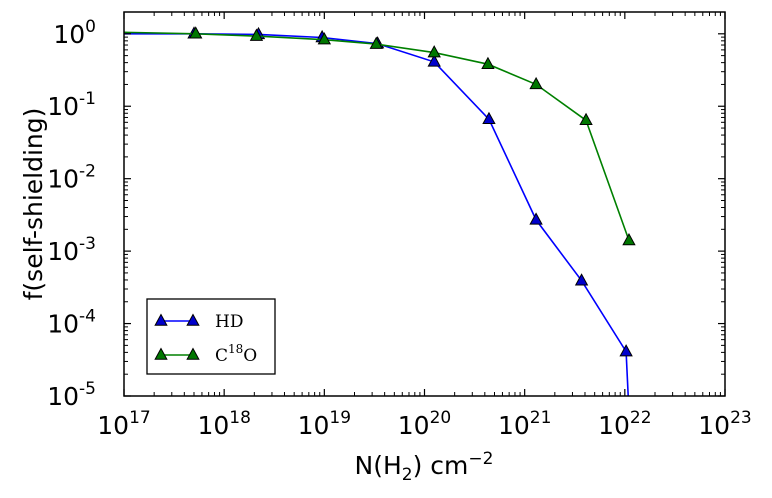 This screenshot has height=498, width=772. Describe the element at coordinates (229, 322) in the screenshot. I see `legend-label: HD` at that location.